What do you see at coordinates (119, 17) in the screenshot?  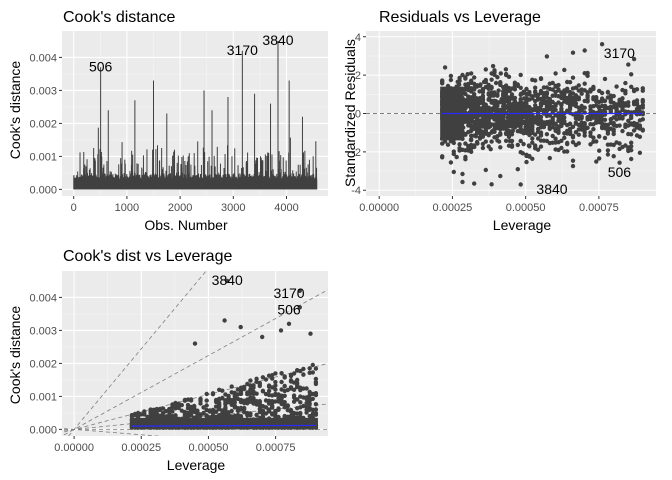 I see `panel1-title: Cook's distance` at bounding box center [119, 17].